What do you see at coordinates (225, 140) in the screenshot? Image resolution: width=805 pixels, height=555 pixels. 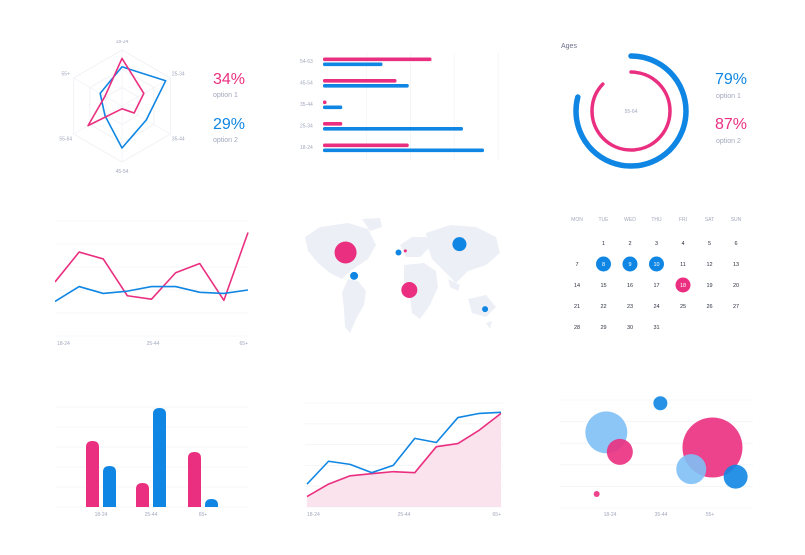 I see `radar-stat-2-label: option 2` at bounding box center [225, 140].